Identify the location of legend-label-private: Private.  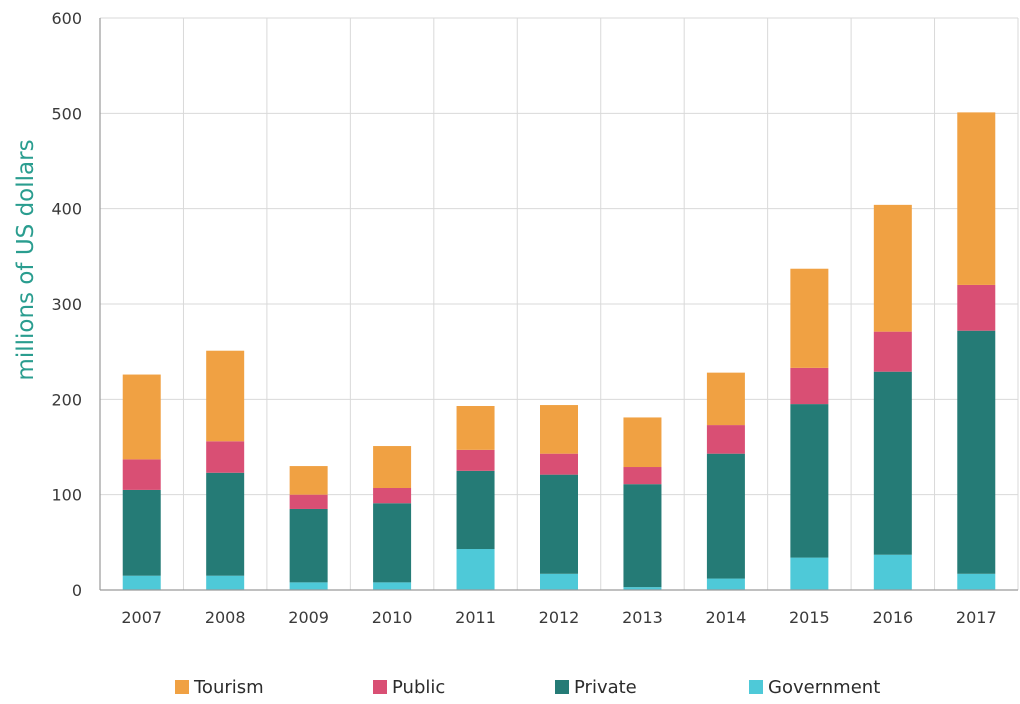
(605, 687).